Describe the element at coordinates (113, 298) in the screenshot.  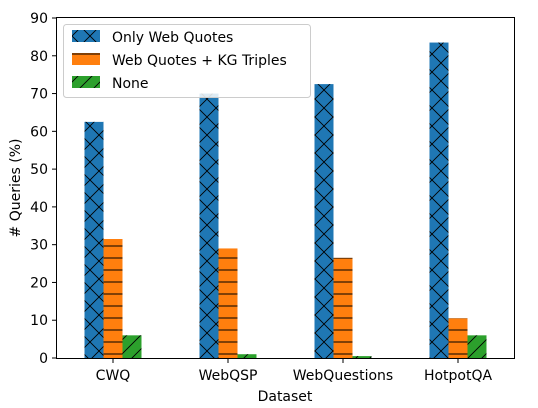
I see `bar-hatch-web-quotes-kg-triples-cwq` at that location.